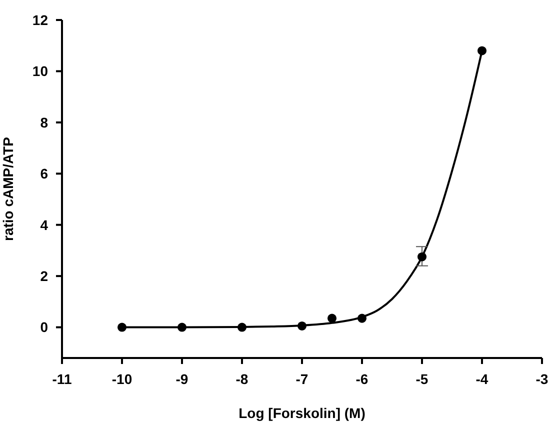 The image size is (548, 434). I want to click on y-tick-label: 6, so click(44, 174).